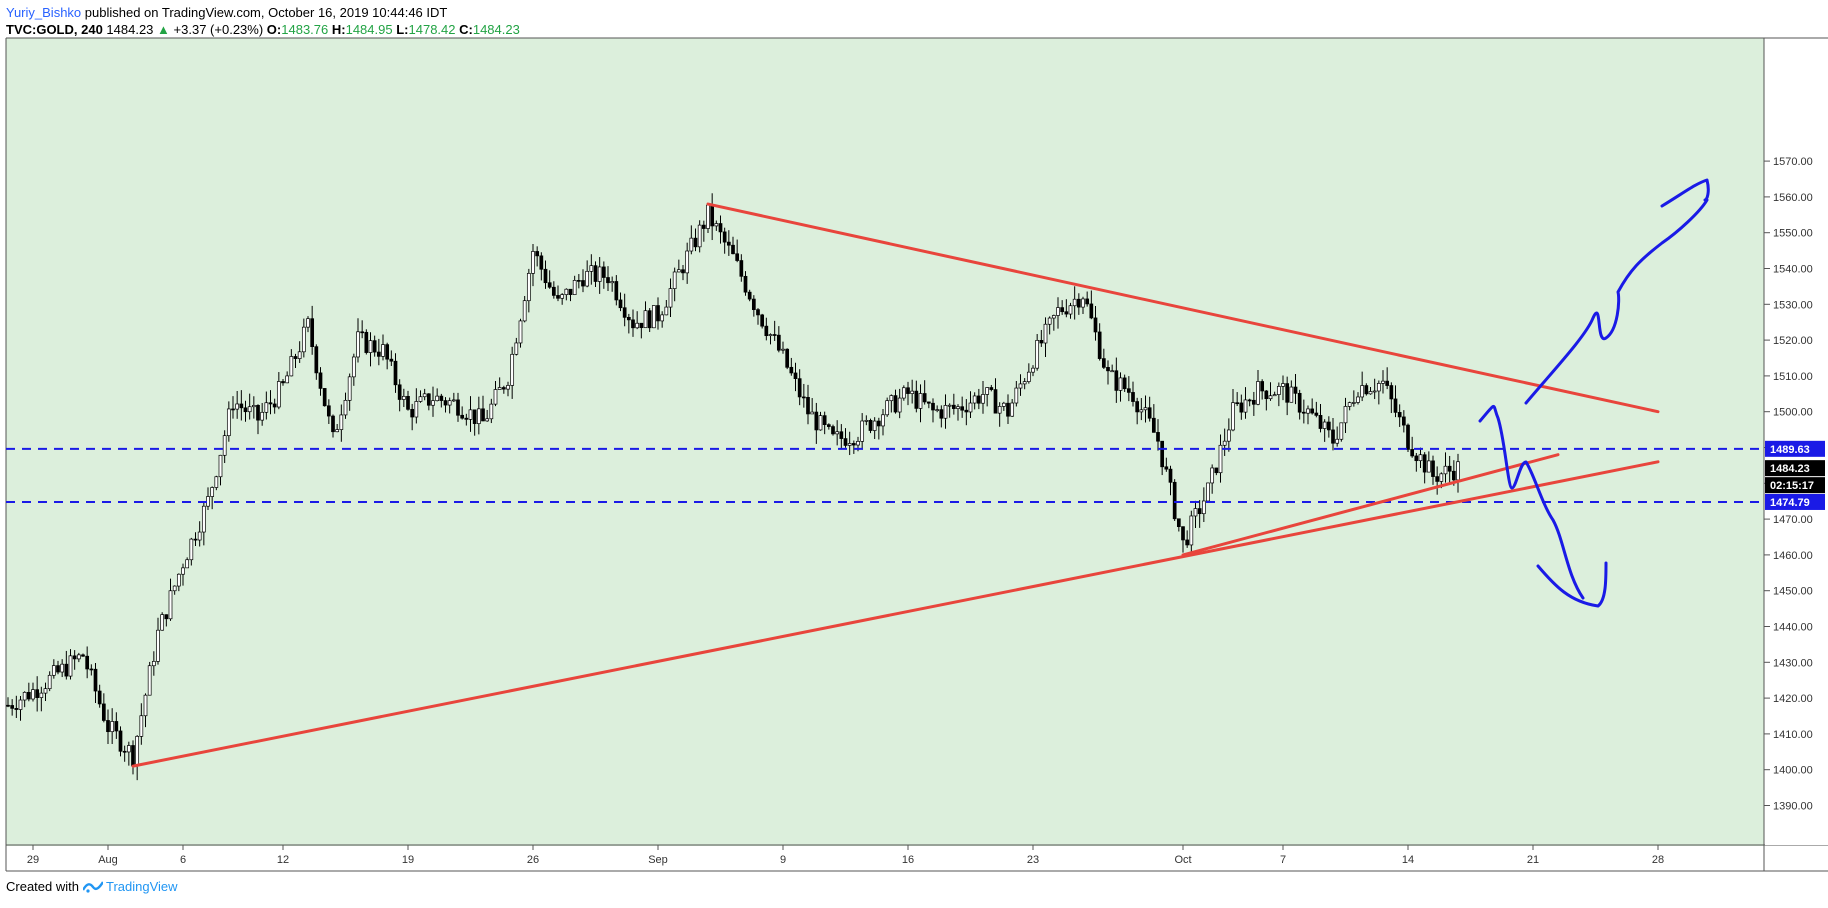 This screenshot has height=908, width=1828. Describe the element at coordinates (44, 12) in the screenshot. I see `author-link: Yuriy_Bishko` at that location.